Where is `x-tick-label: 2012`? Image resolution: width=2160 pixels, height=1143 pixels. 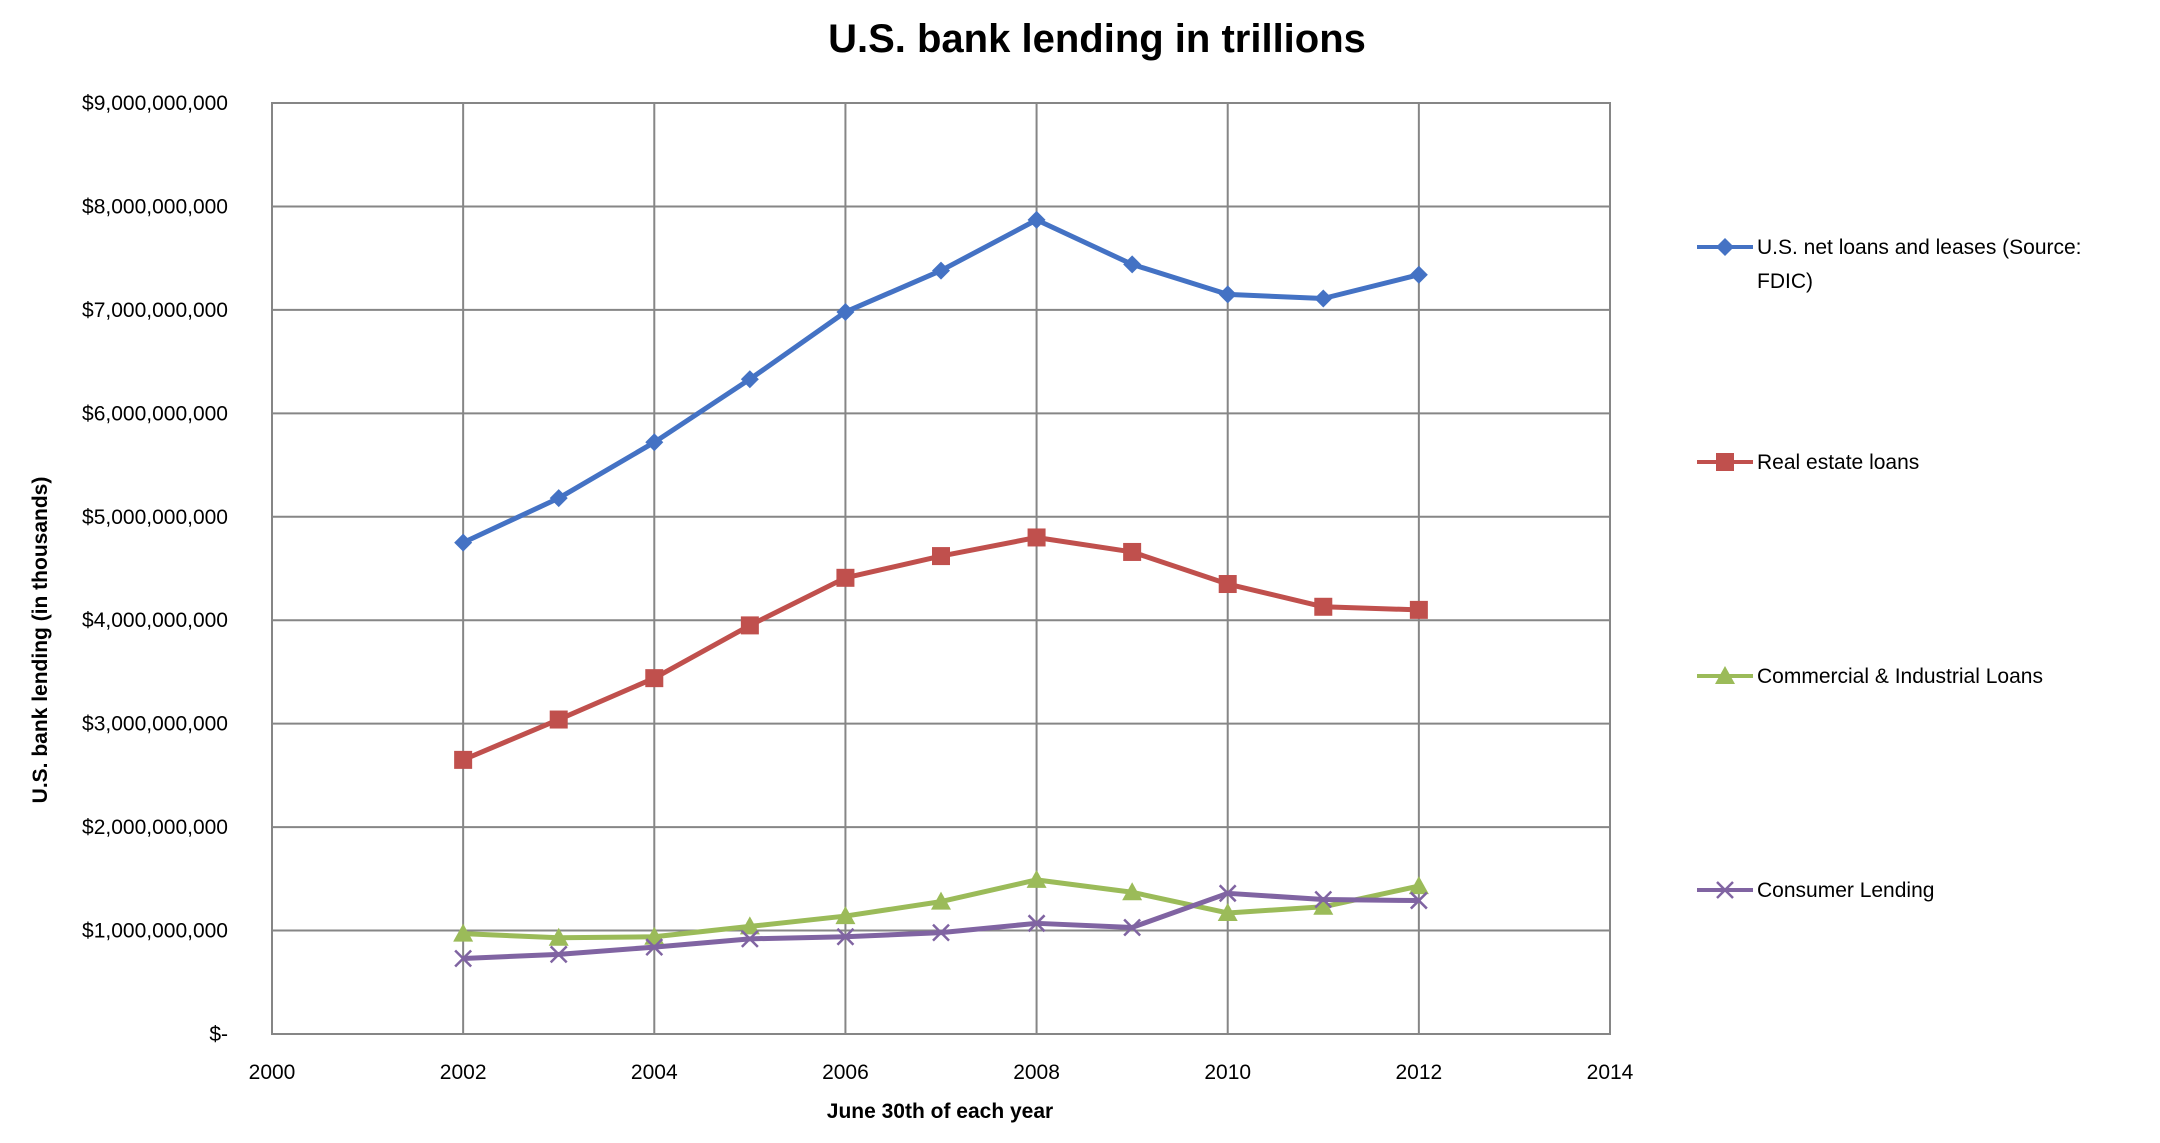
x-tick-label: 2012 is located at coordinates (1418, 1072).